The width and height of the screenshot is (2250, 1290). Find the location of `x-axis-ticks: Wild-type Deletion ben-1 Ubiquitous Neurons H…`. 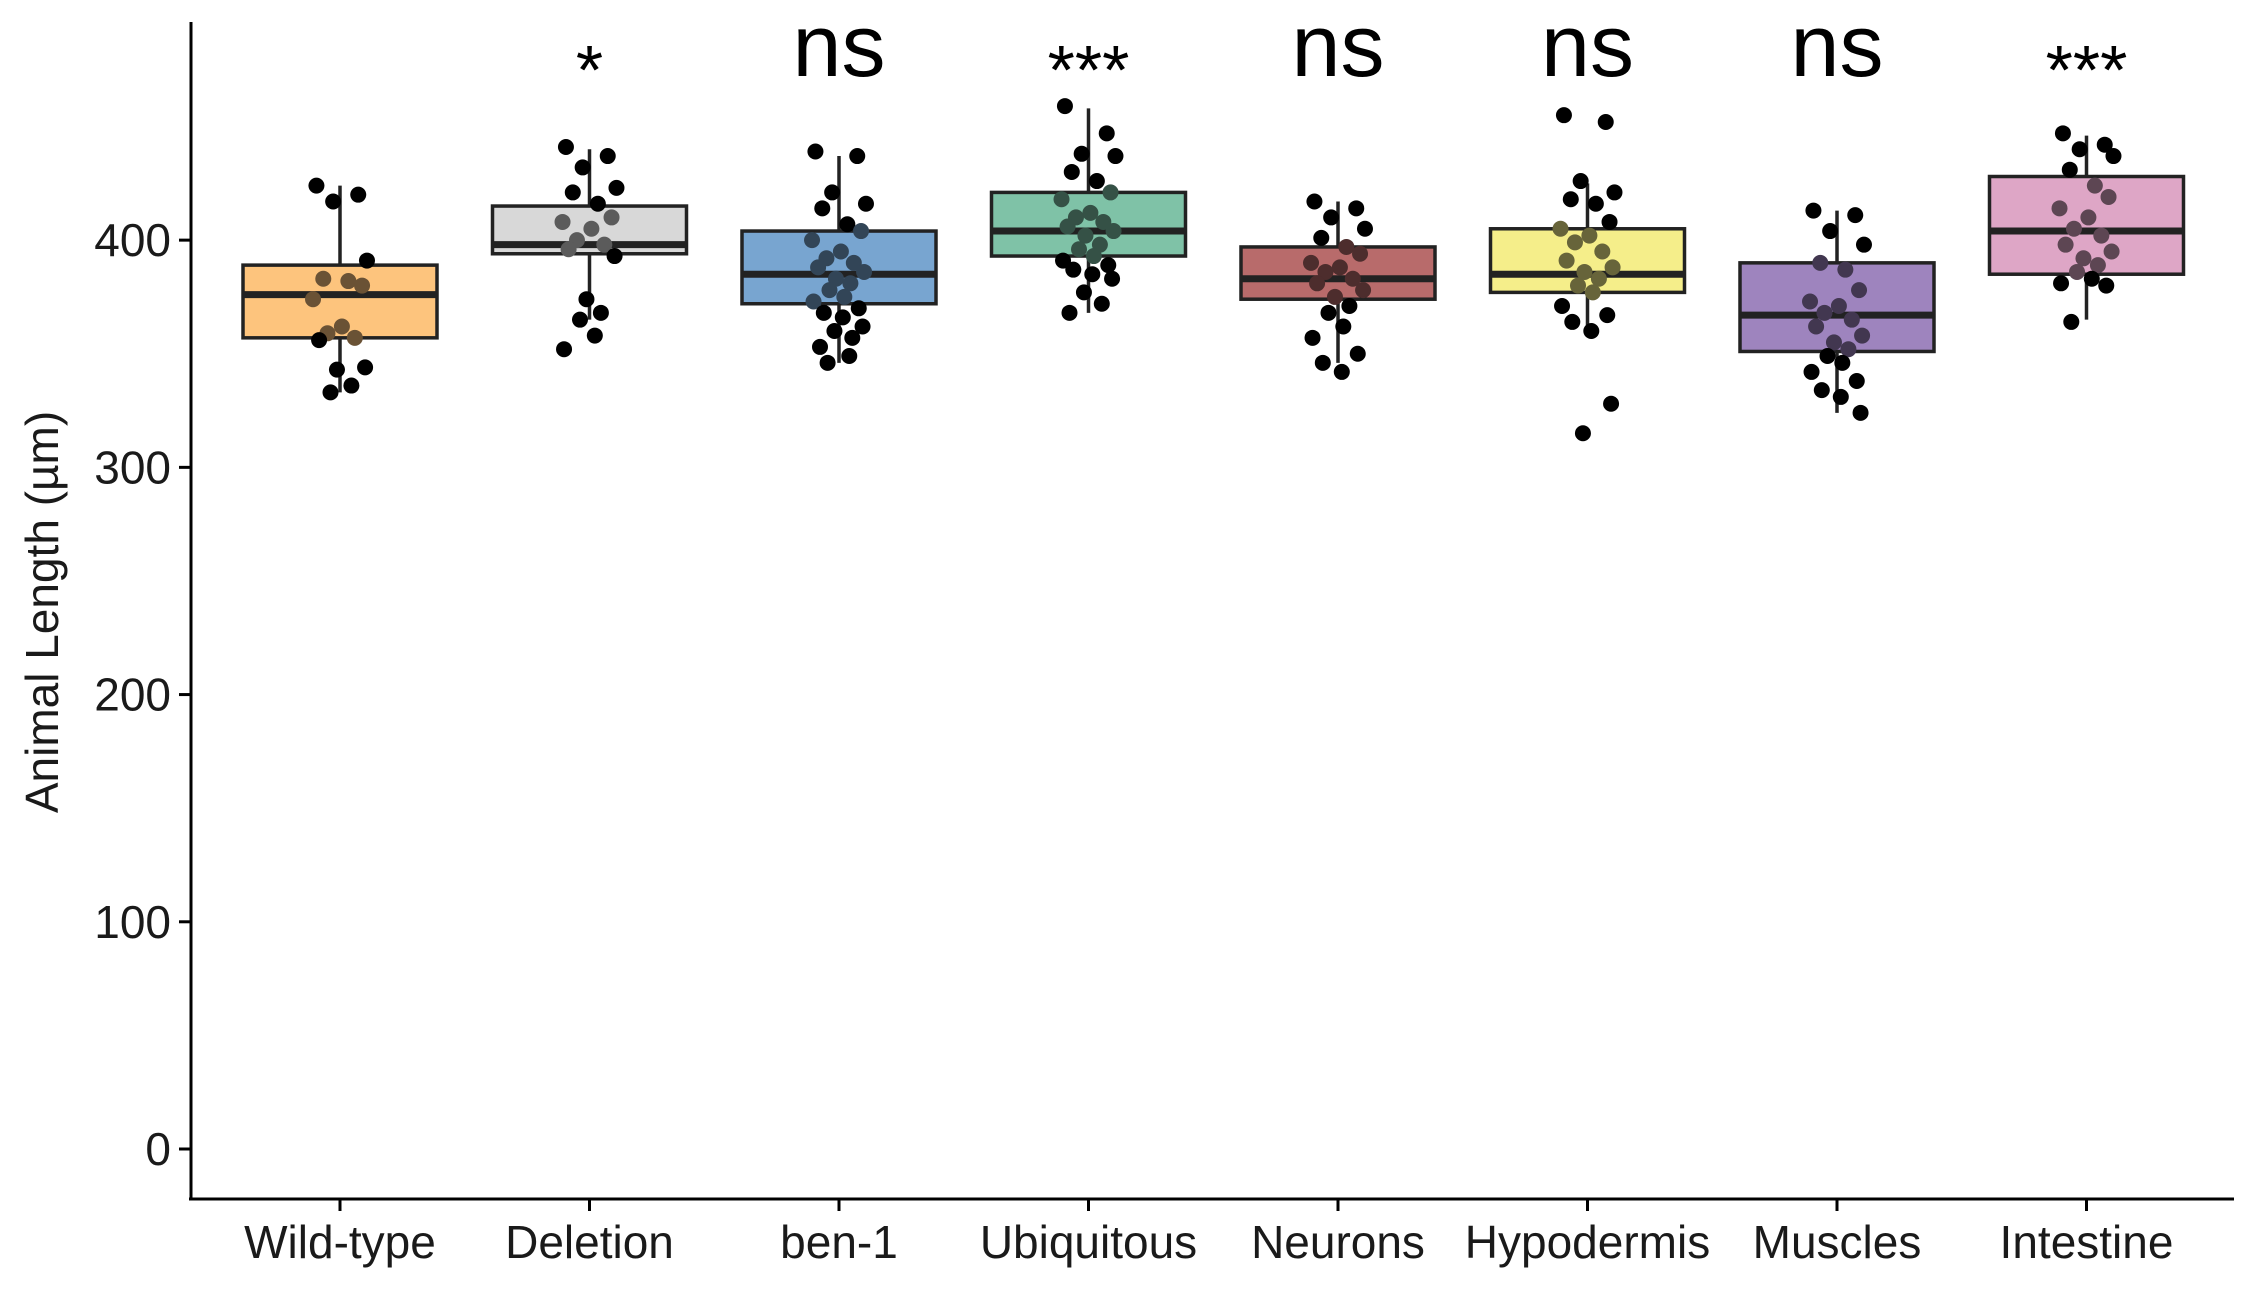

x-axis-ticks: Wild-type Deletion ben-1 Ubiquitous Neurons H… is located at coordinates (1208, 1233).